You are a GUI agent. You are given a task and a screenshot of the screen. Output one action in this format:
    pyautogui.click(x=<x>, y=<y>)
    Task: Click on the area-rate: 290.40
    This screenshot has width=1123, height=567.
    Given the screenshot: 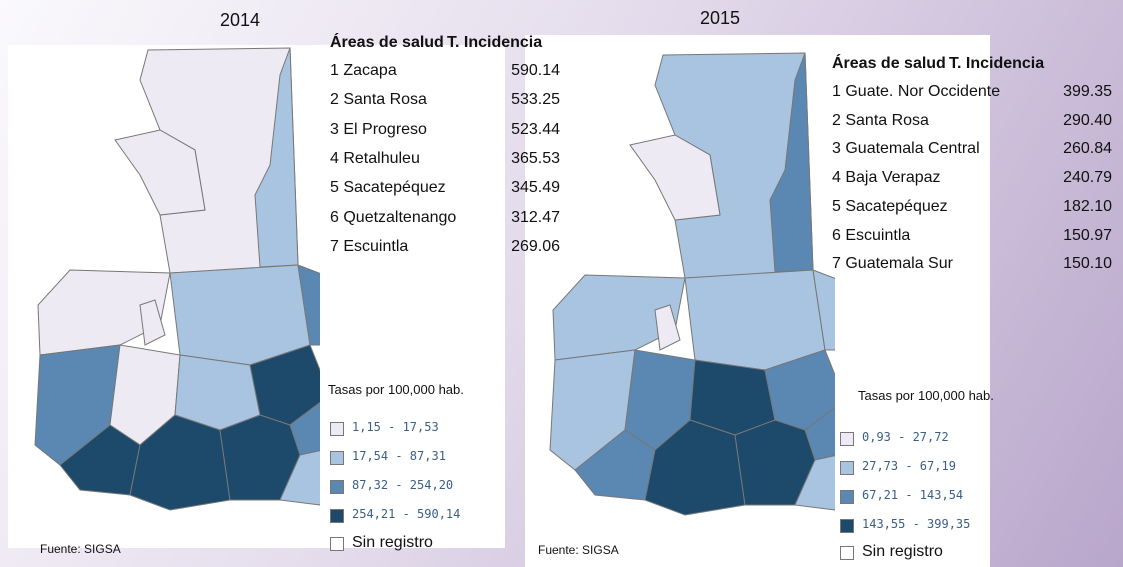 What is the action you would take?
    pyautogui.click(x=1087, y=120)
    